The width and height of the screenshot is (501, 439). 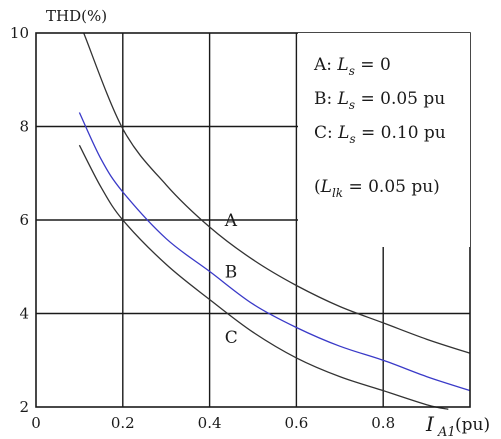 I want to click on x-axis-unit: (pu), so click(x=472, y=425).